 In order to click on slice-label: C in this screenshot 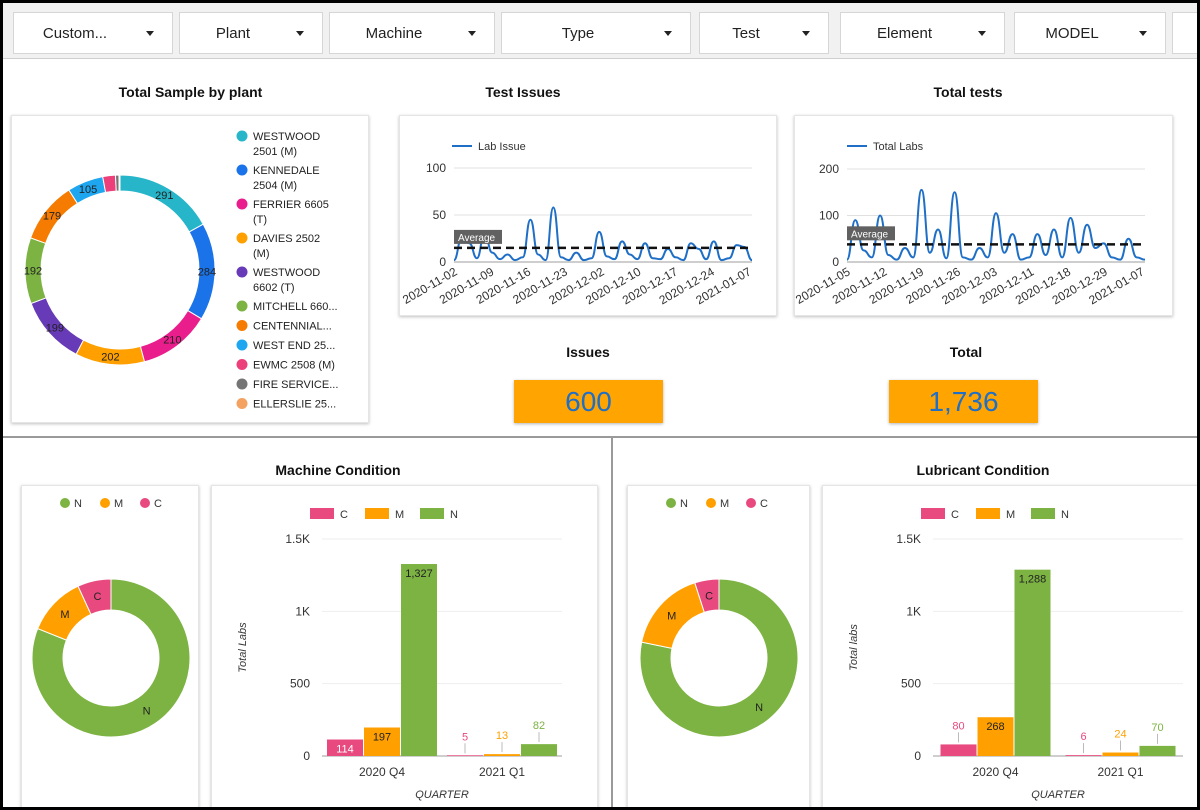, I will do `click(709, 596)`.